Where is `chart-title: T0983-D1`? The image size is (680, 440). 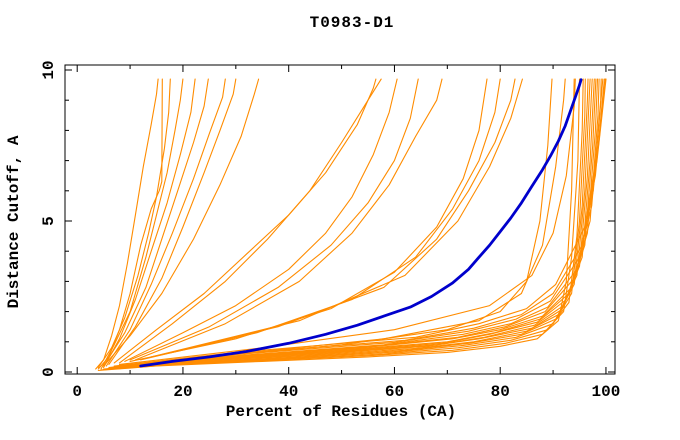
chart-title: T0983-D1 is located at coordinates (352, 23).